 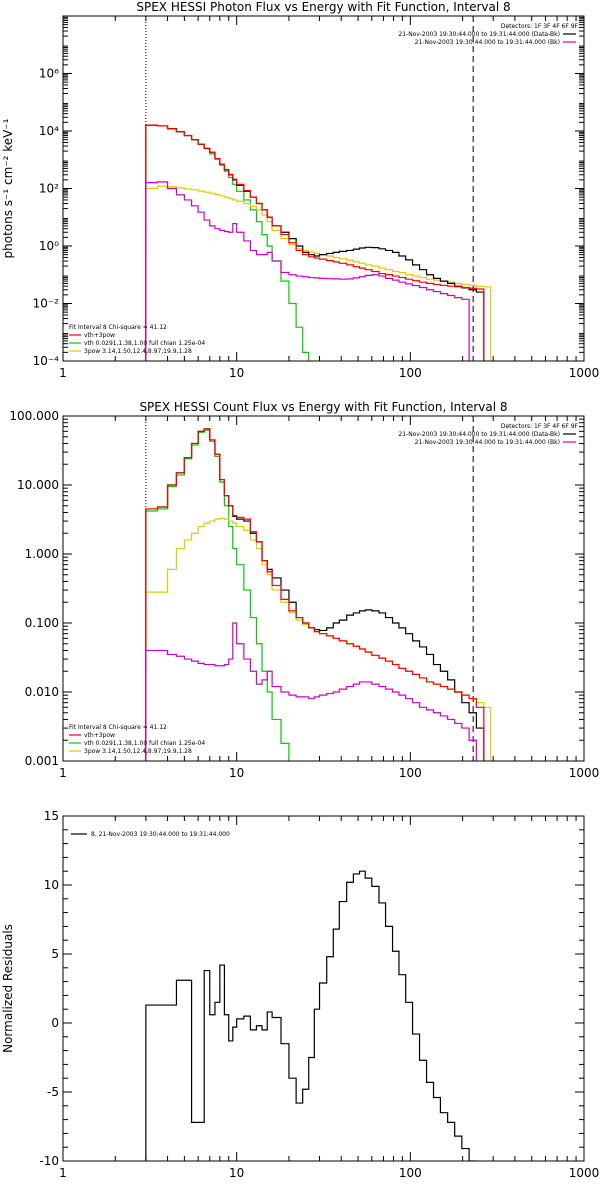 What do you see at coordinates (53, 1092) in the screenshot?
I see `y-tick-label: -5` at bounding box center [53, 1092].